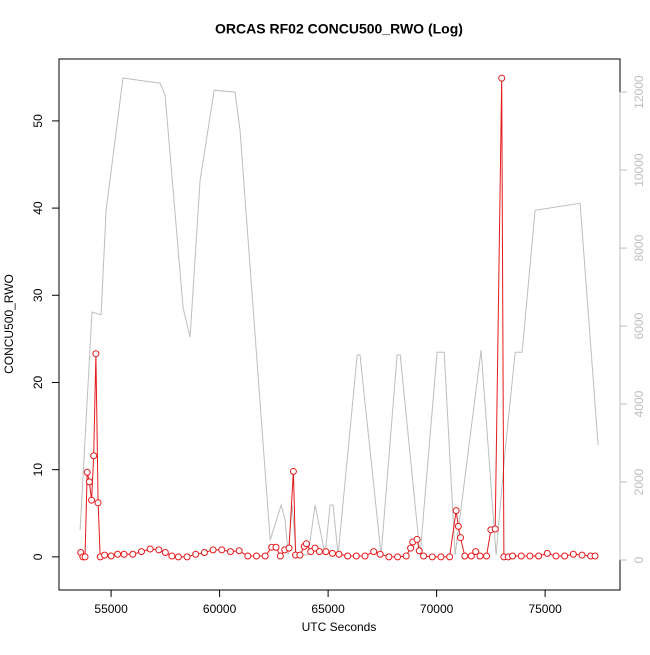 The height and width of the screenshot is (655, 650). What do you see at coordinates (639, 481) in the screenshot?
I see `y2-tick-label: 2000` at bounding box center [639, 481].